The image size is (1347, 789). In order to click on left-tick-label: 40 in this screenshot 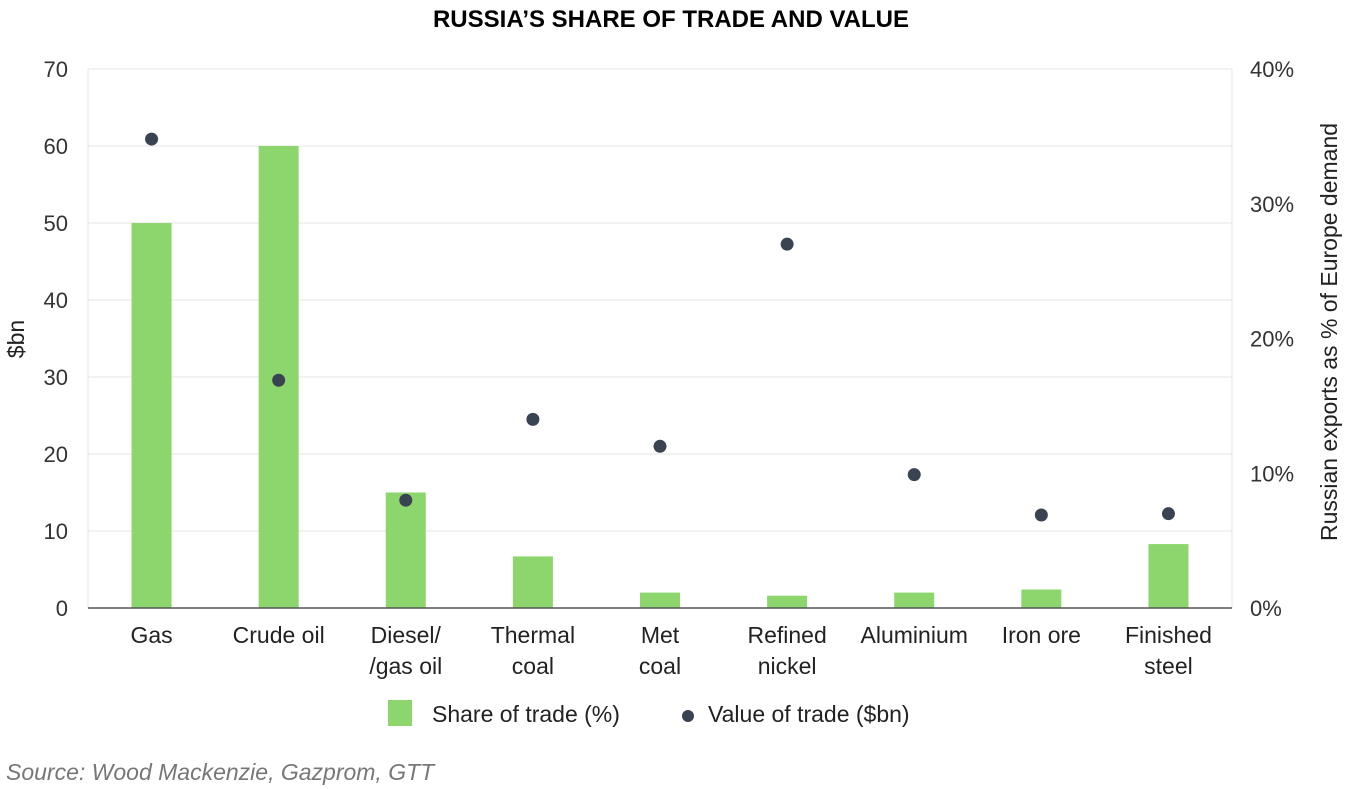, I will do `click(56, 300)`.